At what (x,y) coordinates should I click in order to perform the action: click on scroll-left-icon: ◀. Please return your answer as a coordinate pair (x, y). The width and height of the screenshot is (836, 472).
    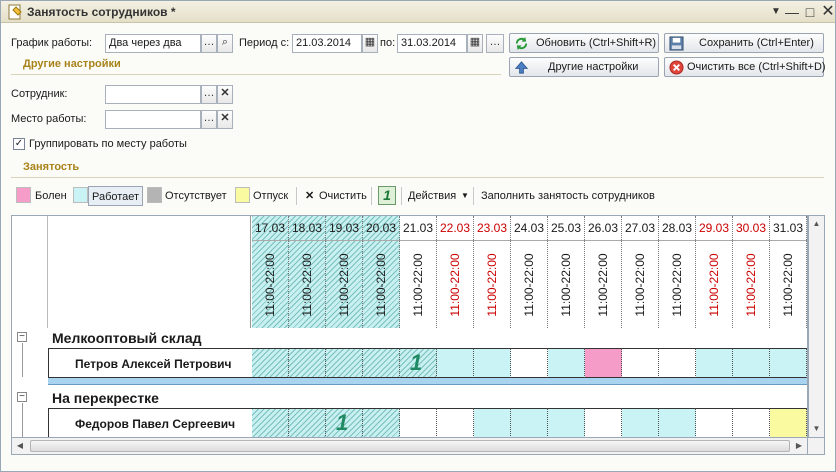
    Looking at the image, I should click on (20, 445).